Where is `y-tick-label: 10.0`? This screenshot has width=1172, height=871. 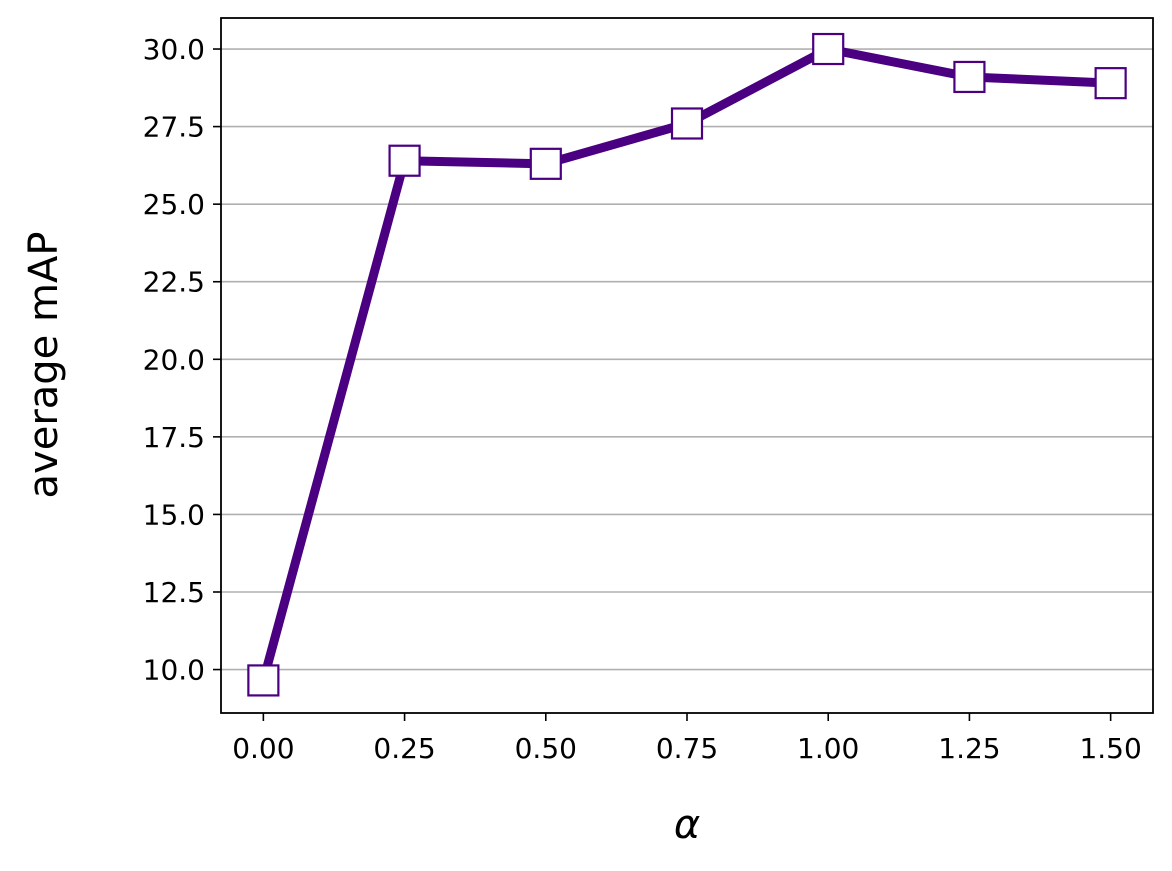
y-tick-label: 10.0 is located at coordinates (174, 670).